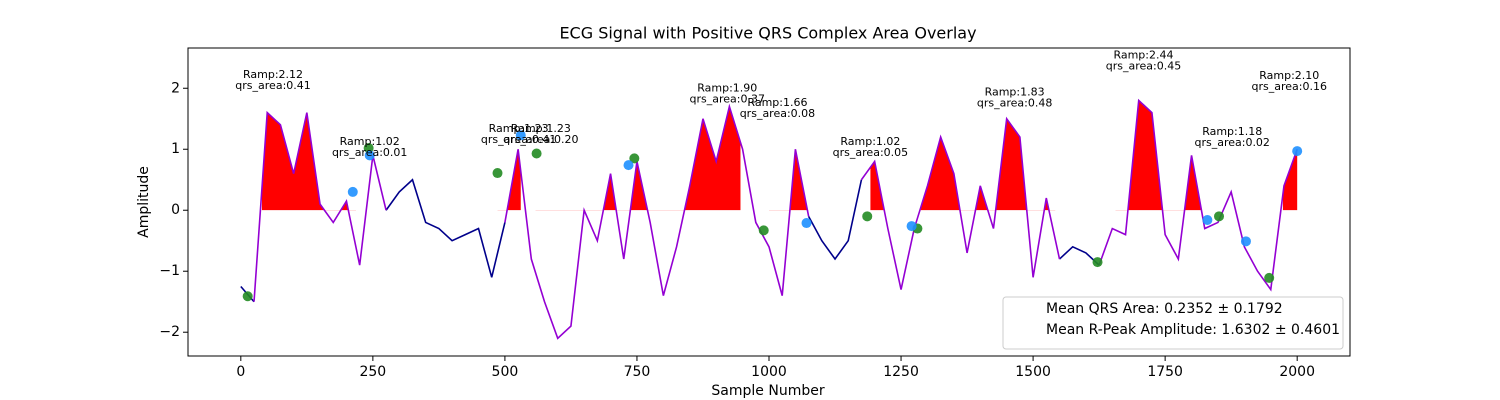 This screenshot has height=400, width=1500. I want to click on annotation: qrs_area:0.08, so click(777, 113).